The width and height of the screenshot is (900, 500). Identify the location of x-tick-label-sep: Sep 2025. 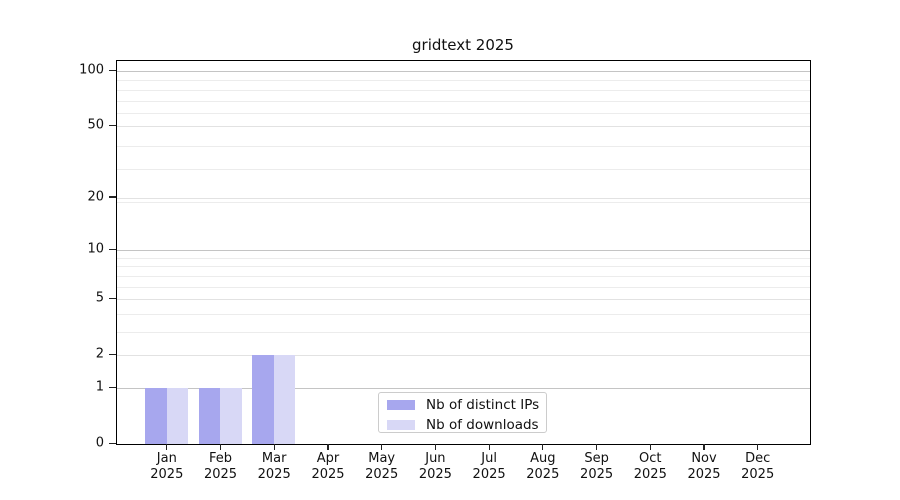
(596, 467).